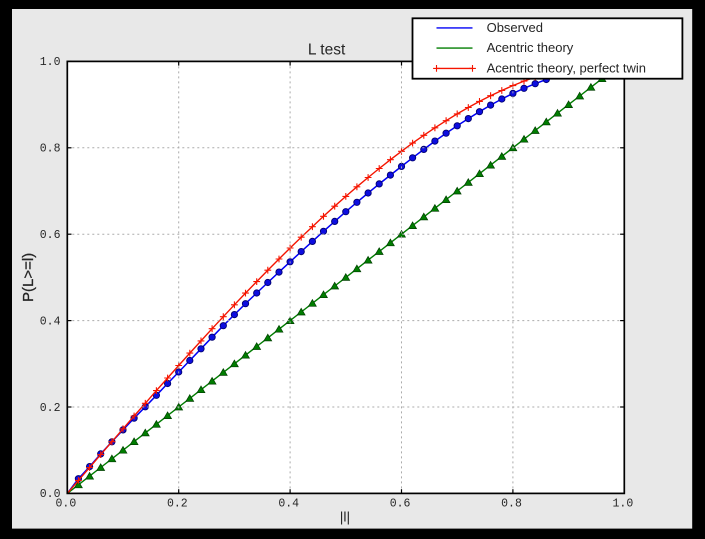 The image size is (705, 539). Describe the element at coordinates (28, 277) in the screenshot. I see `svg-text: P(L>=l)` at that location.